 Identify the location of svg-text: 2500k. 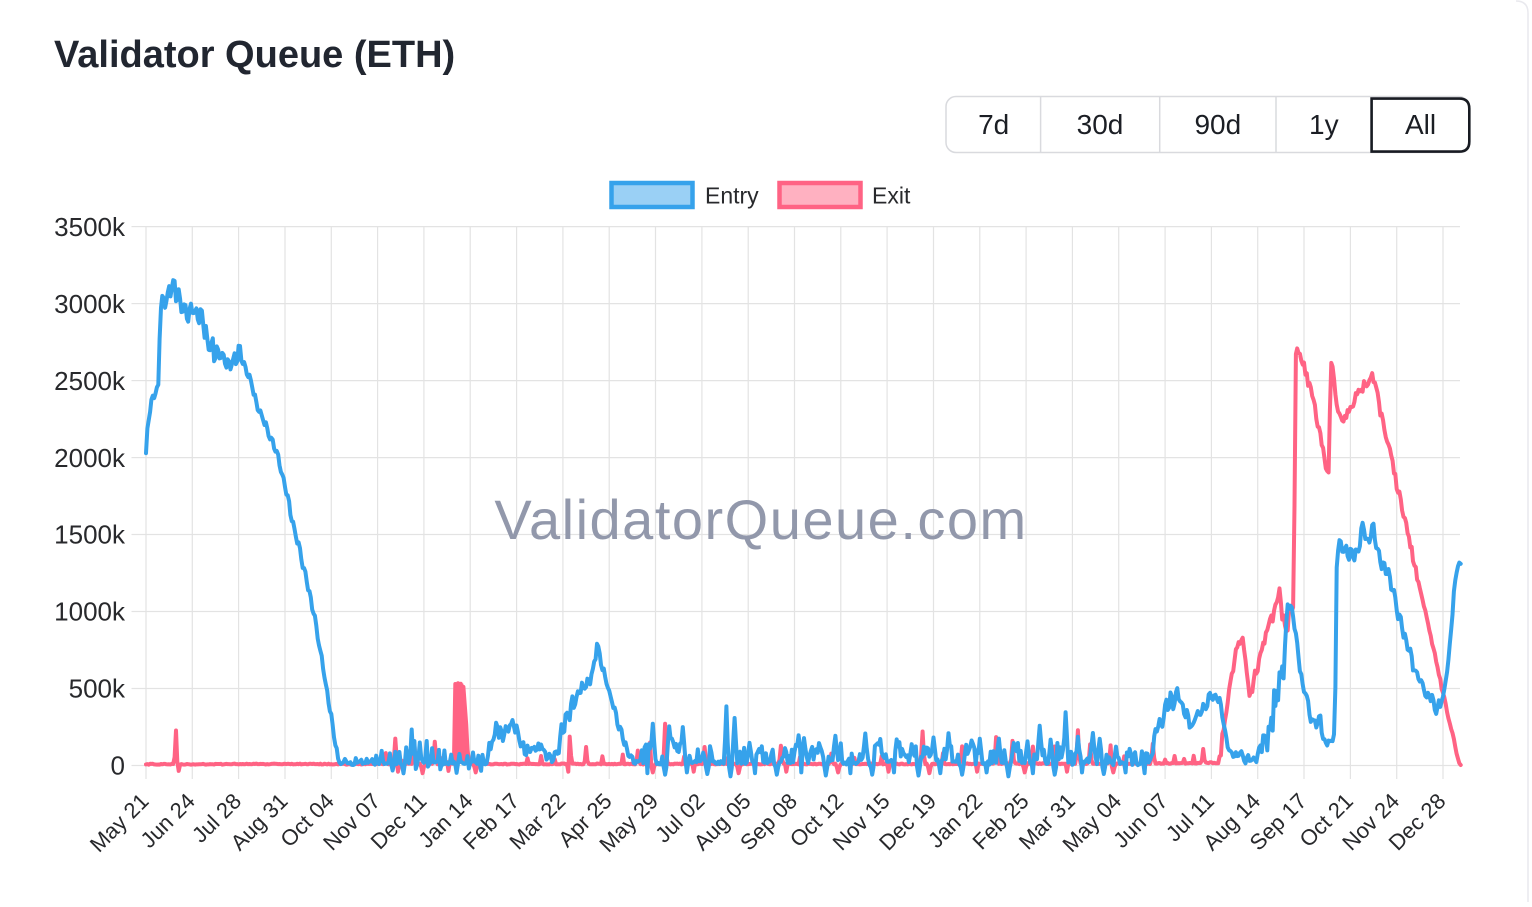
(90, 381).